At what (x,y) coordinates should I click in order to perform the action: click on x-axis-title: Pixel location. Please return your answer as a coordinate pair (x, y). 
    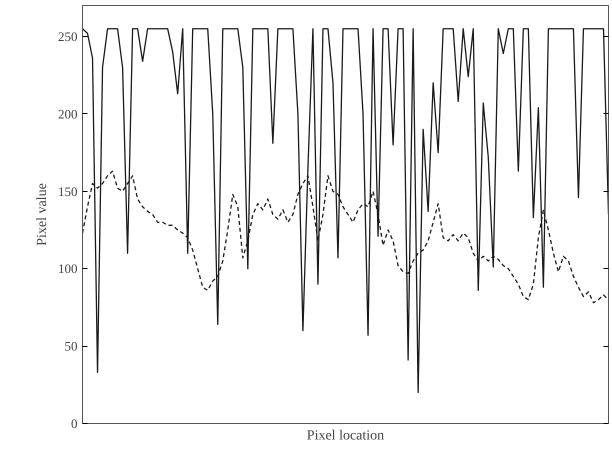
    Looking at the image, I should click on (345, 436).